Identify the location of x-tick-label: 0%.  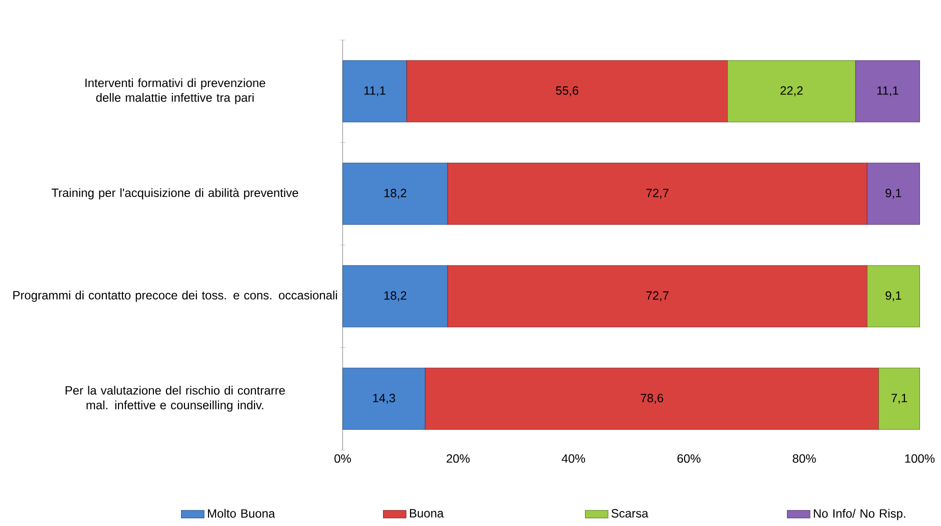
(342, 458).